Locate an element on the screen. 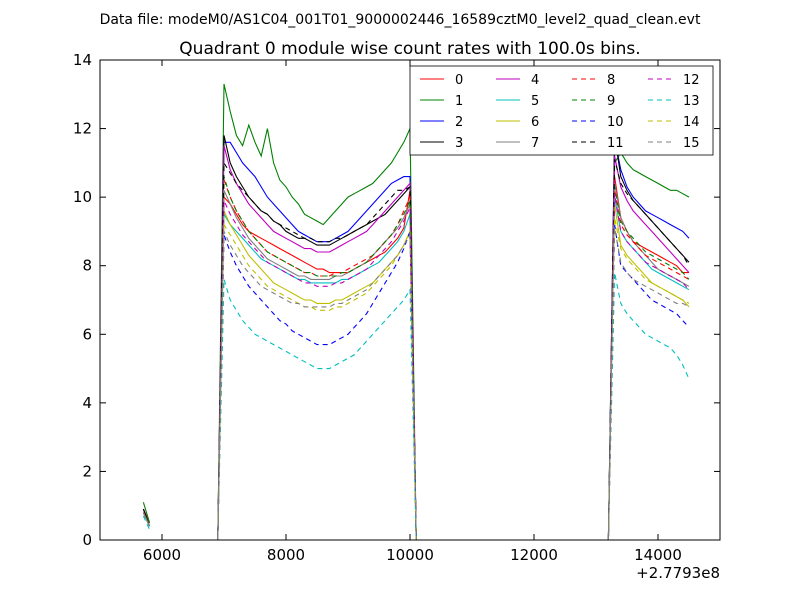 The width and height of the screenshot is (800, 600). legend-label: 12 is located at coordinates (691, 80).